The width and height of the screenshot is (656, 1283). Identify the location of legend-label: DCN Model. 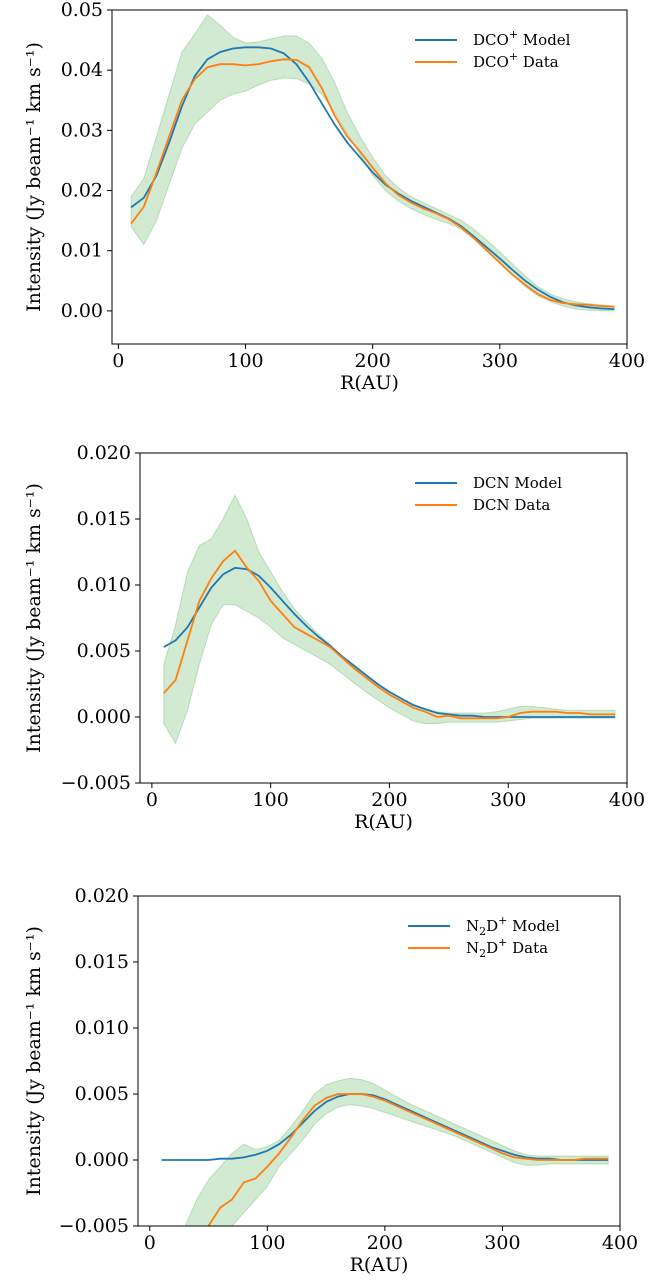
(517, 483).